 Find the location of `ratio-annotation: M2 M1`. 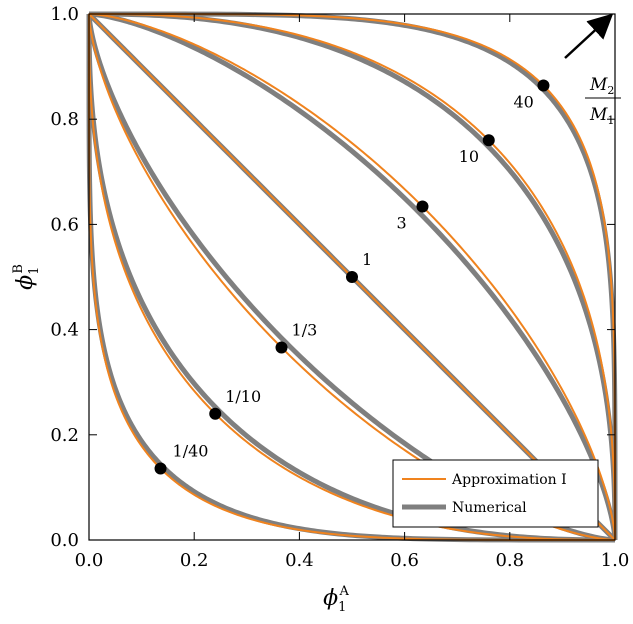

ratio-annotation: M2 M1 is located at coordinates (592, 70).